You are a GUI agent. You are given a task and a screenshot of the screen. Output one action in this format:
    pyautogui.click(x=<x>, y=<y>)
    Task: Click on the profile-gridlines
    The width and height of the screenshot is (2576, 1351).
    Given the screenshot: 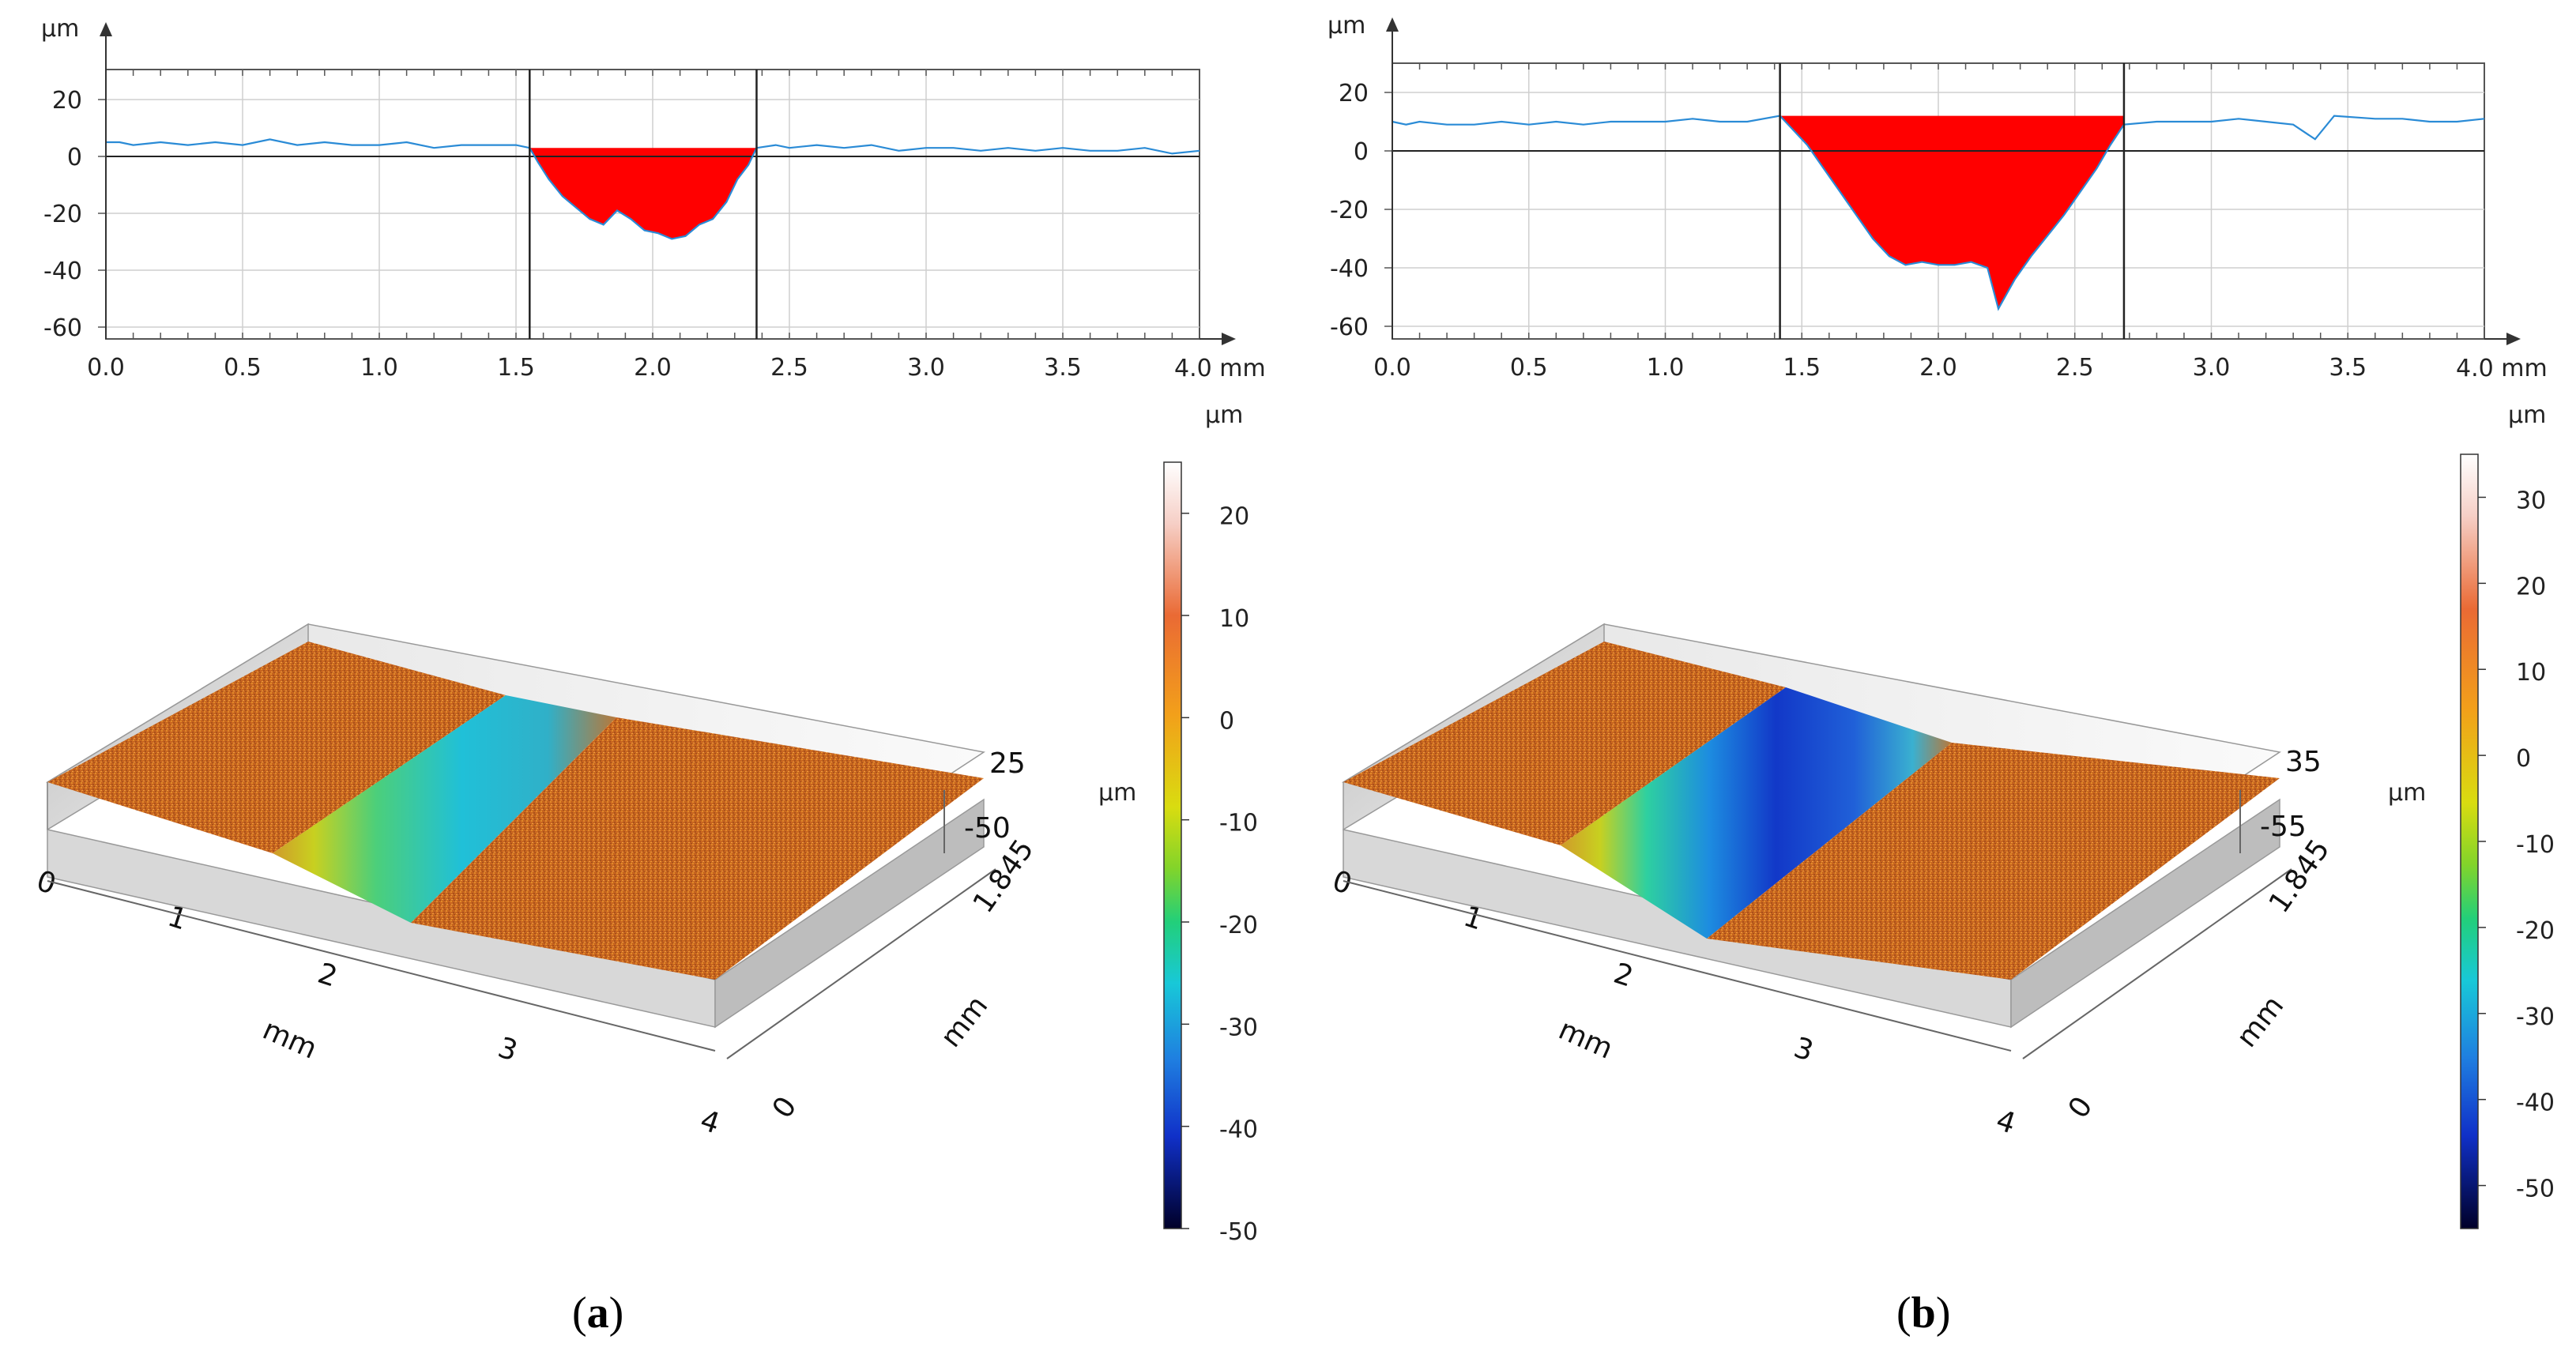 What is the action you would take?
    pyautogui.click(x=1938, y=201)
    